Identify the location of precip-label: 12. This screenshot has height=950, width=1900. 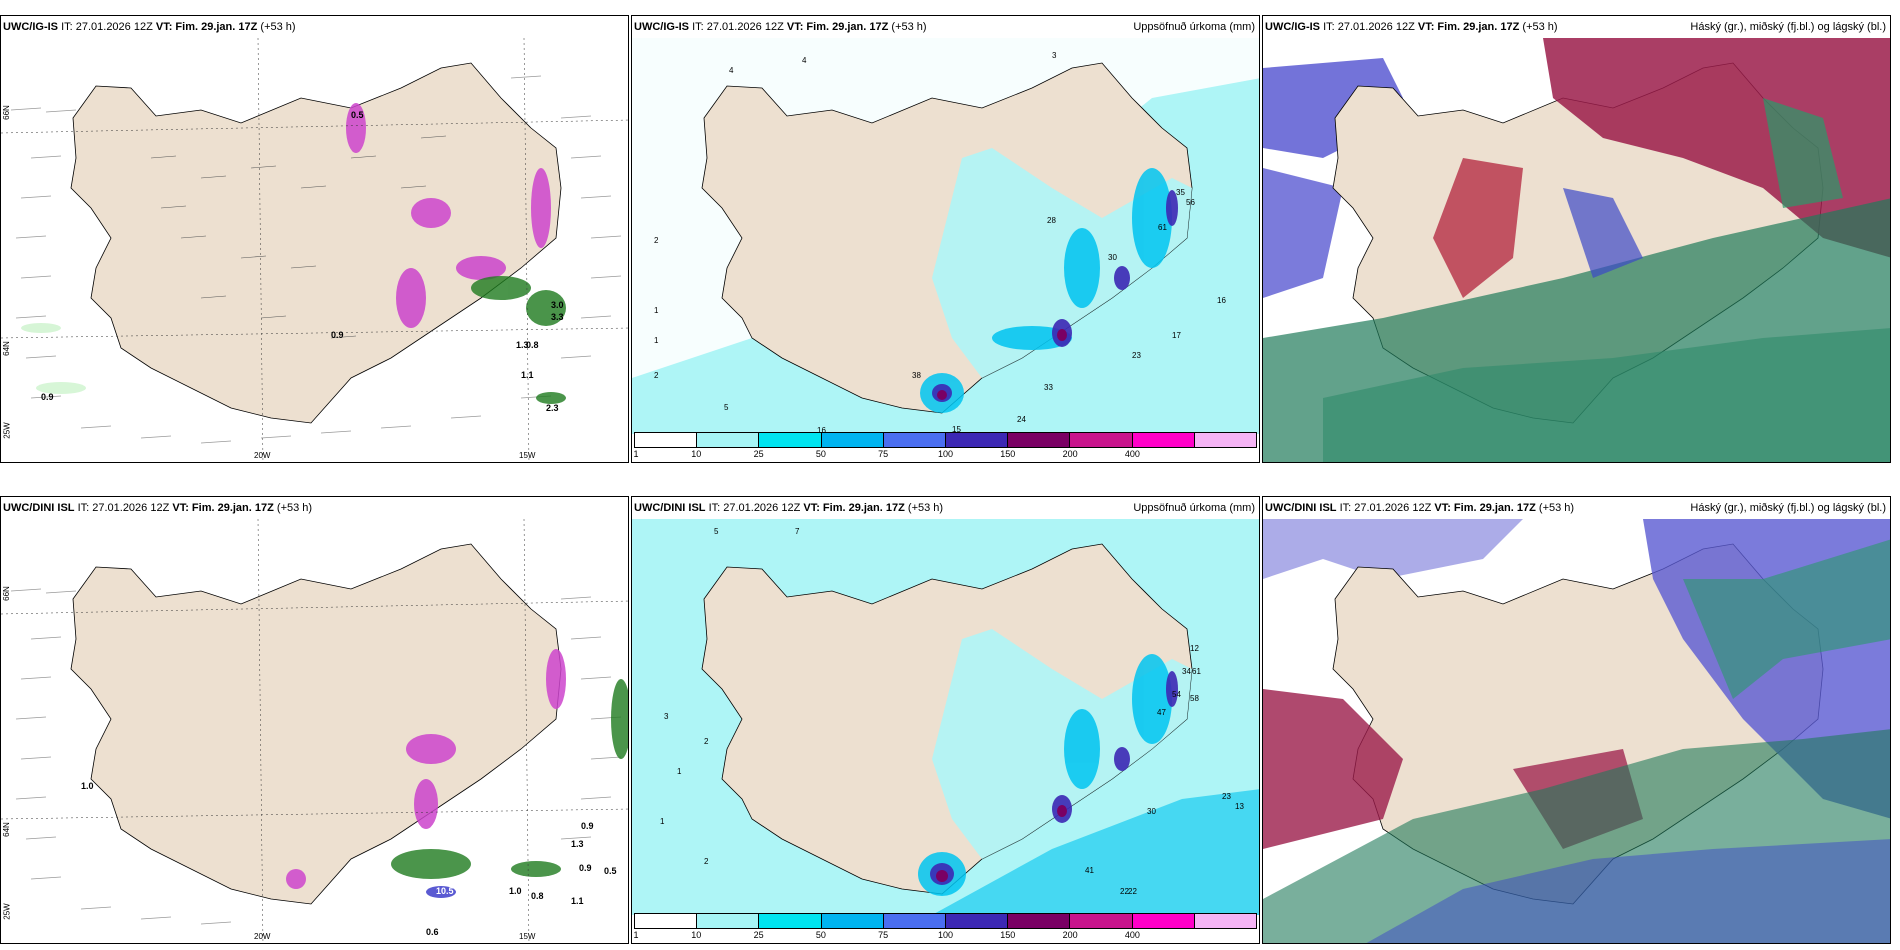
(1194, 648).